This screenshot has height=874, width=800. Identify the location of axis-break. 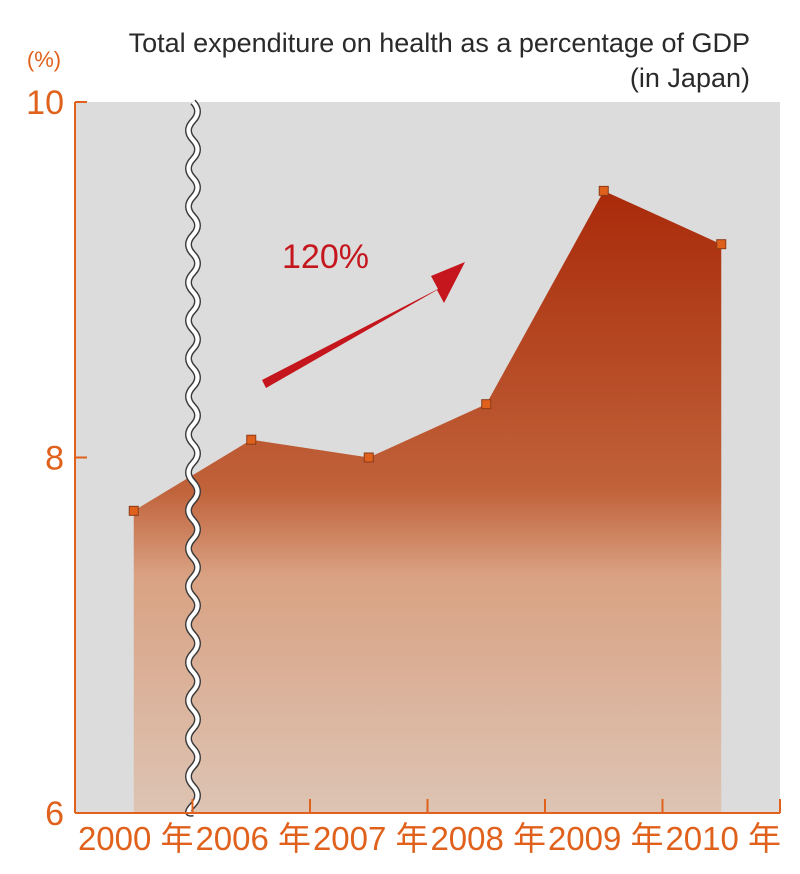
(193, 458).